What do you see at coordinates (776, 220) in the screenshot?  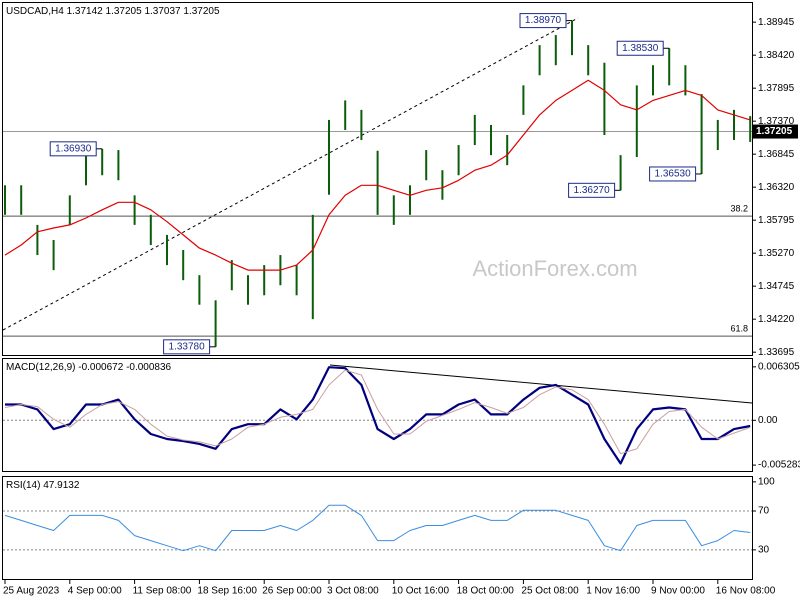 I see `y-tick-label: 1.35795` at bounding box center [776, 220].